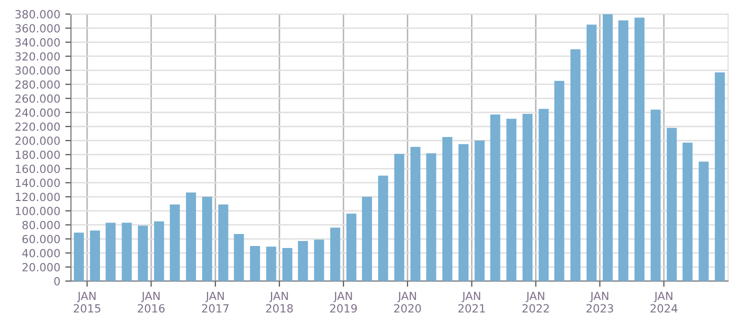 This screenshot has height=313, width=751. Describe the element at coordinates (87, 302) in the screenshot. I see `x-tick-label: JAN 2015` at that location.